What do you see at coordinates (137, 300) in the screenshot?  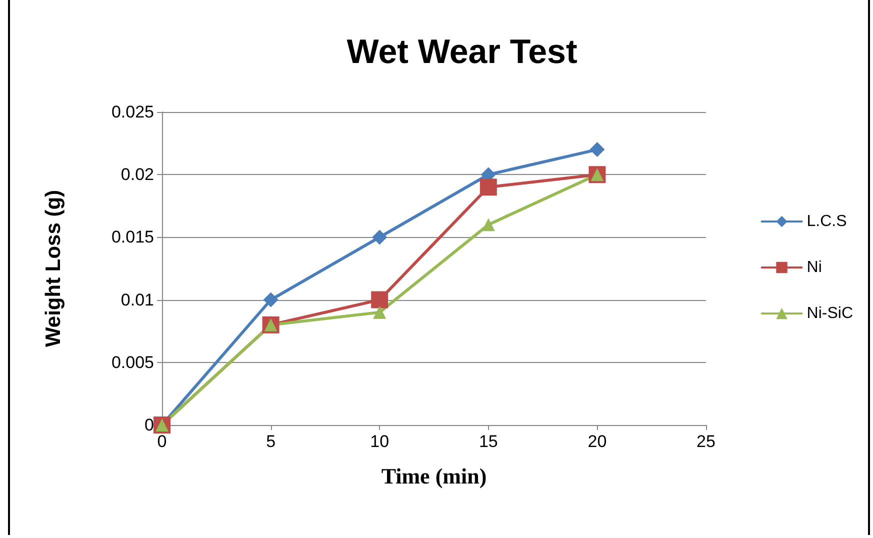 I see `y-tick-label: 0.01` at bounding box center [137, 300].